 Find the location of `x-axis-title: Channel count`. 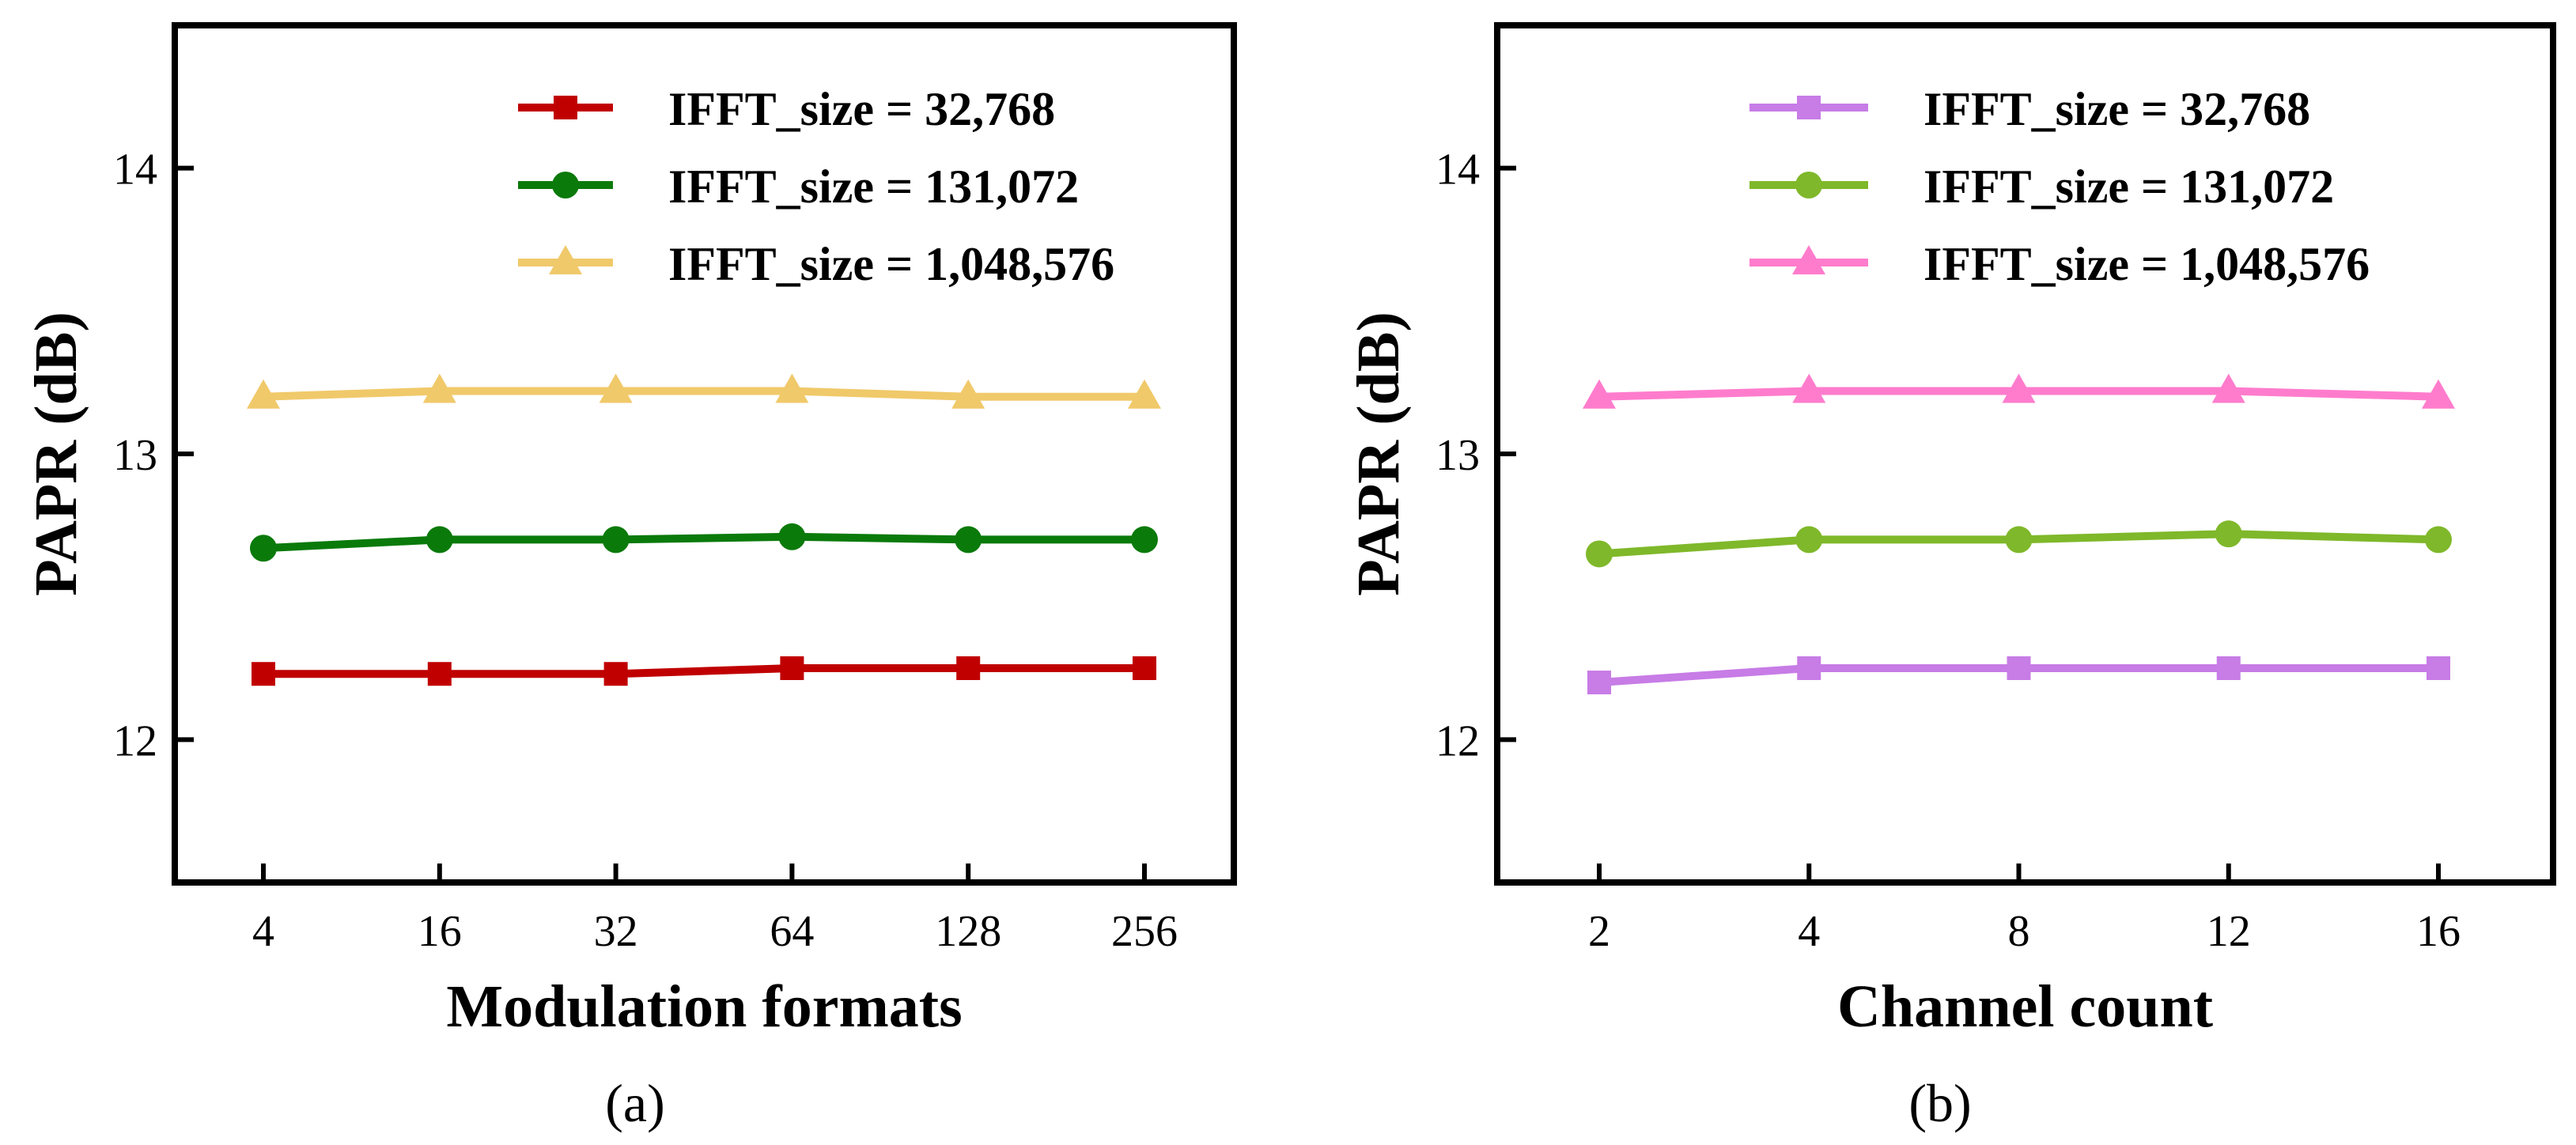

x-axis-title: Channel count is located at coordinates (2025, 1006).